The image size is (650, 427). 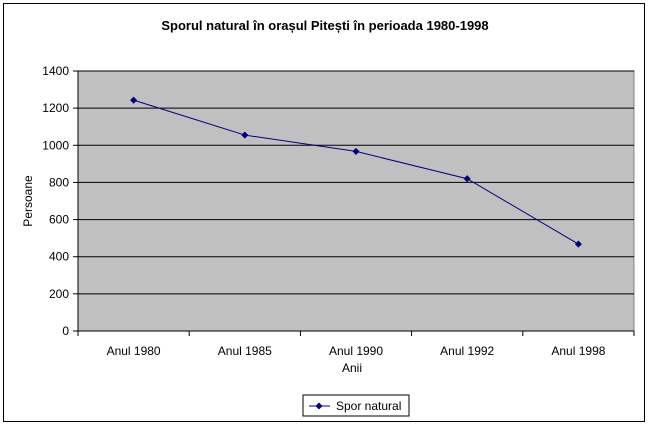 I want to click on x-tick-label: Anul 1992, so click(x=467, y=351).